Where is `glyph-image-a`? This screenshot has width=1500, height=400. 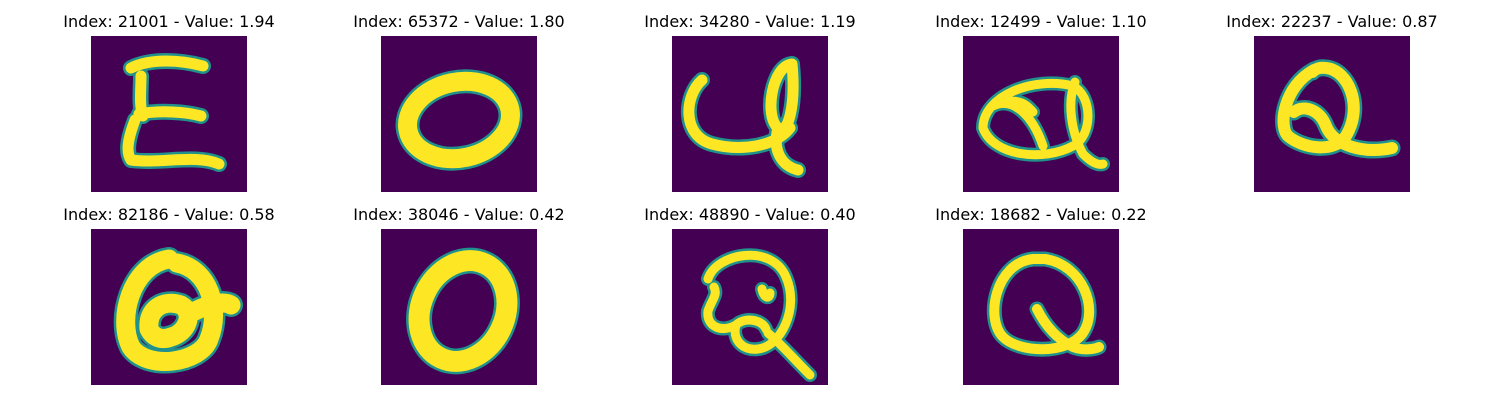
glyph-image-a is located at coordinates (169, 307).